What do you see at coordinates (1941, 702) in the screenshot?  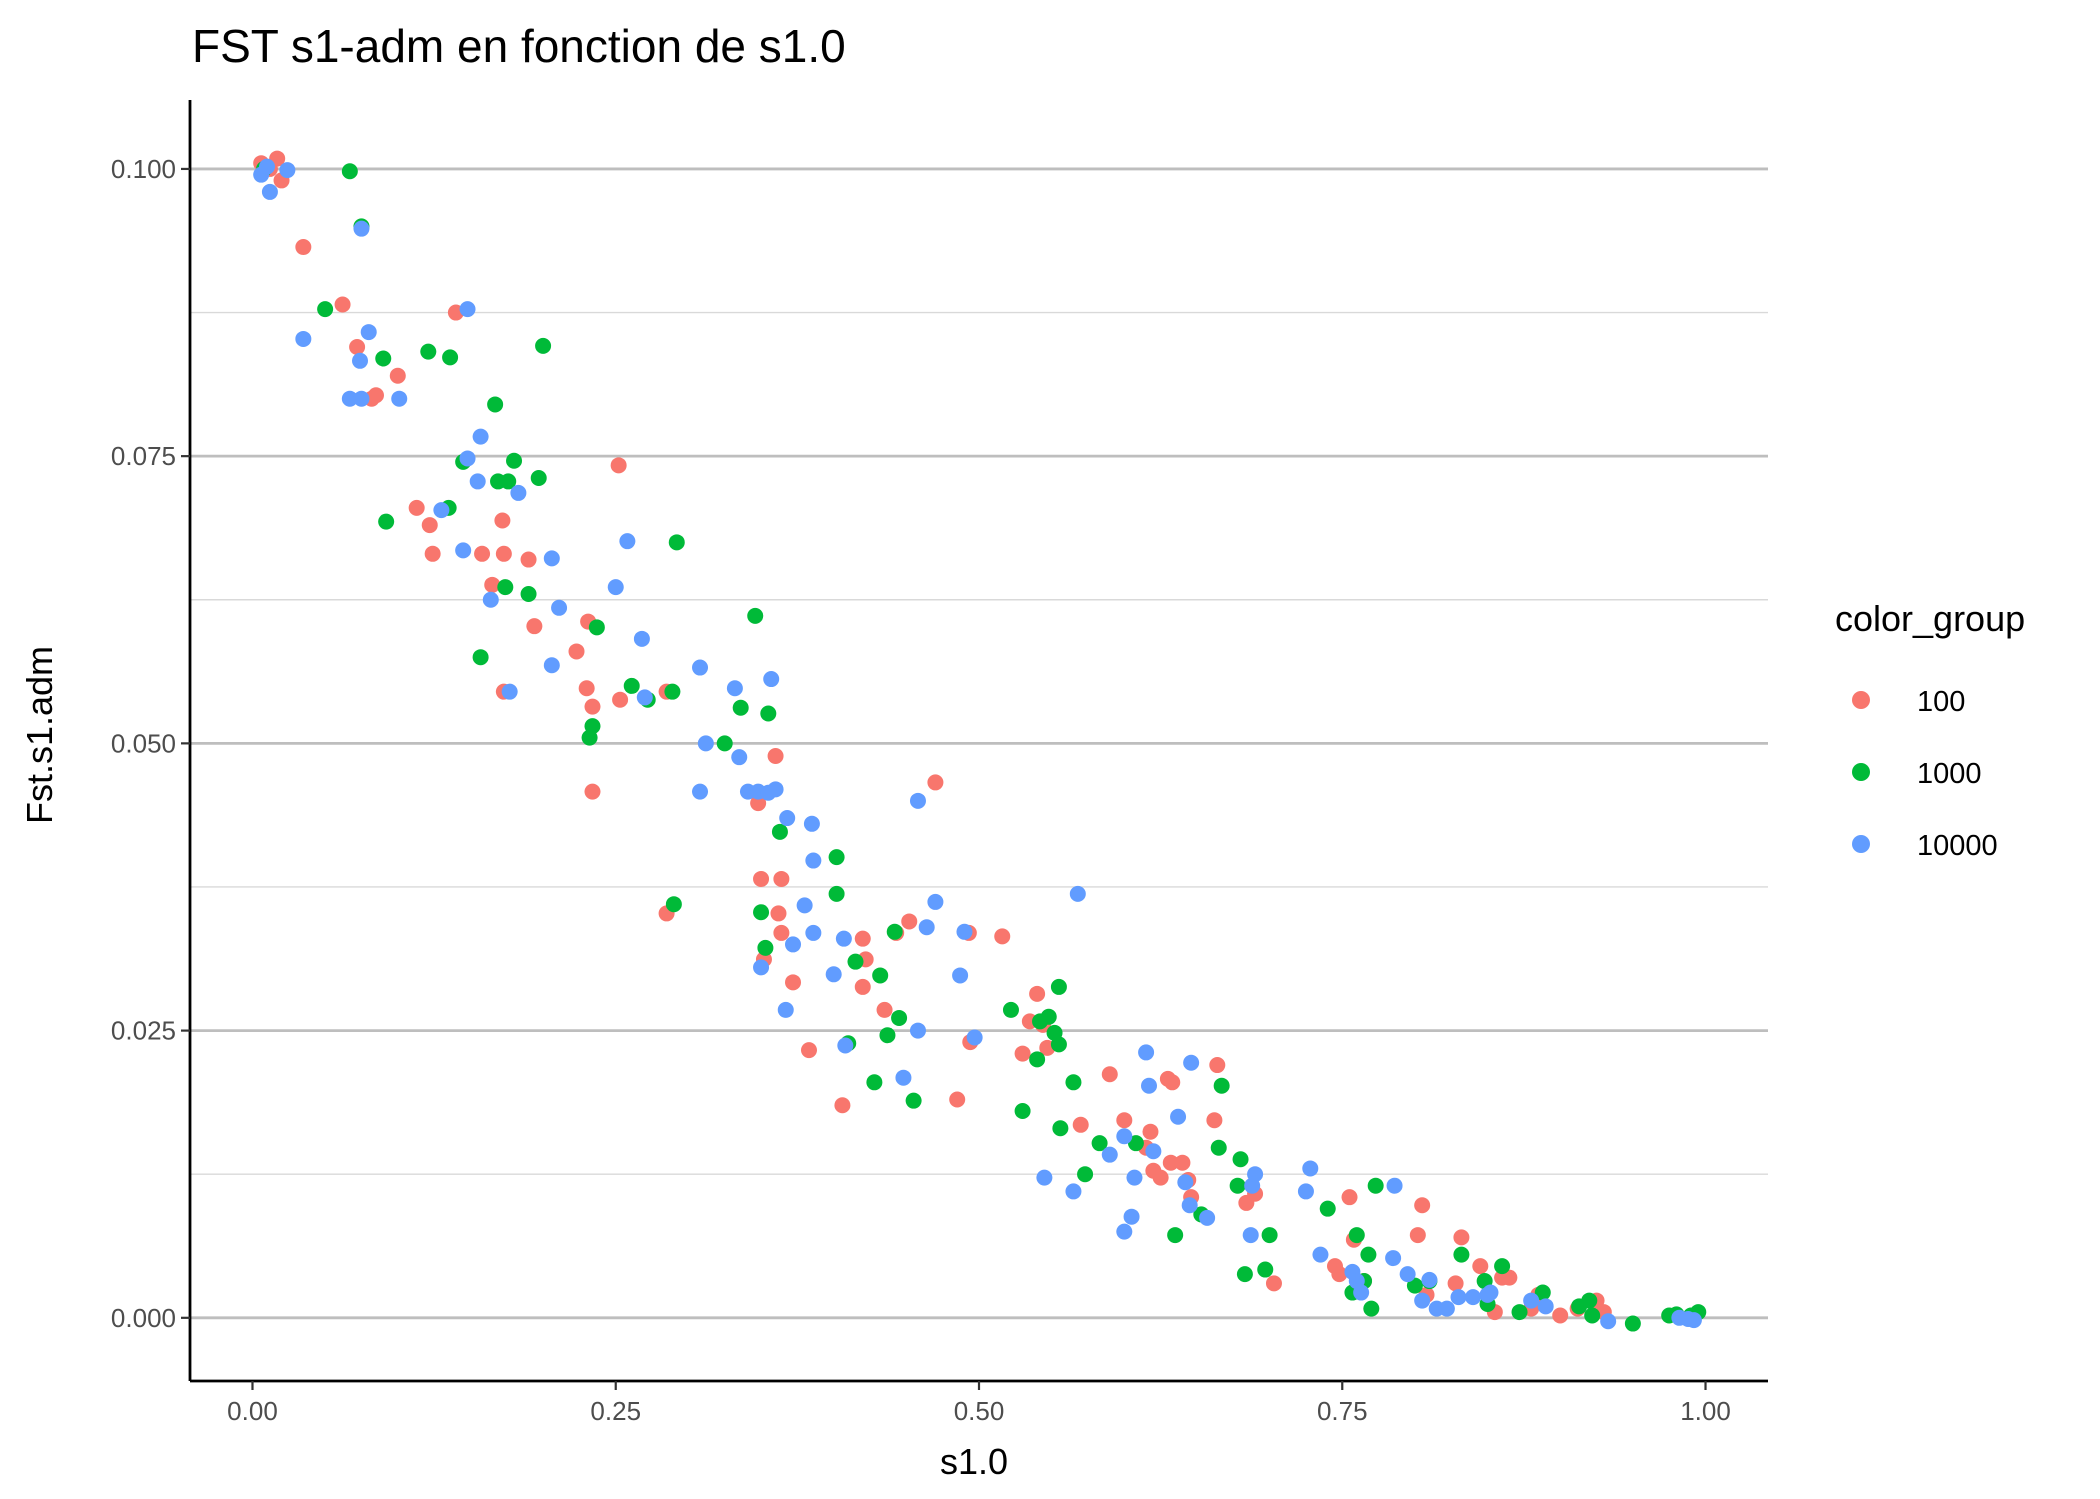 I see `legend-label-100: 100` at bounding box center [1941, 702].